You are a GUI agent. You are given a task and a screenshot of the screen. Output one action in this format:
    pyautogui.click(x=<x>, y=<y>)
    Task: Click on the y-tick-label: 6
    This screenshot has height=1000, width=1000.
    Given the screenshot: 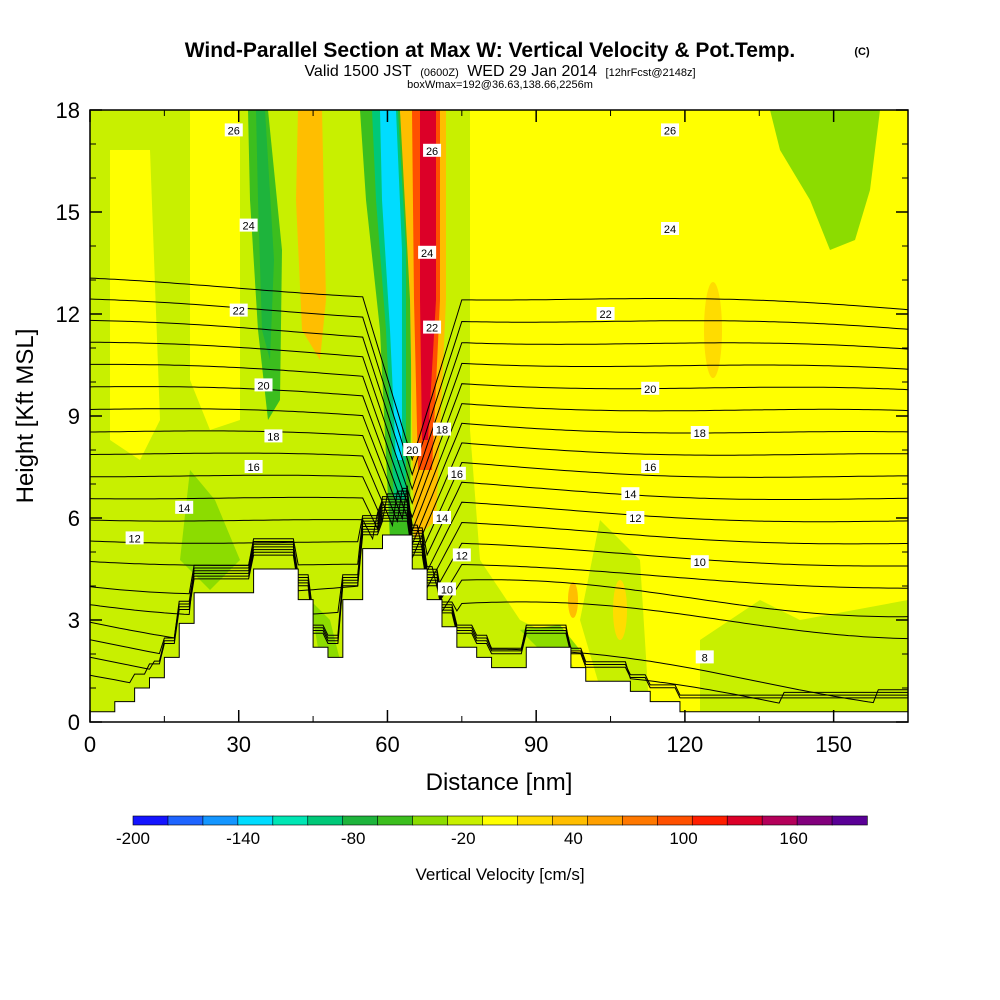 What is the action you would take?
    pyautogui.click(x=74, y=518)
    